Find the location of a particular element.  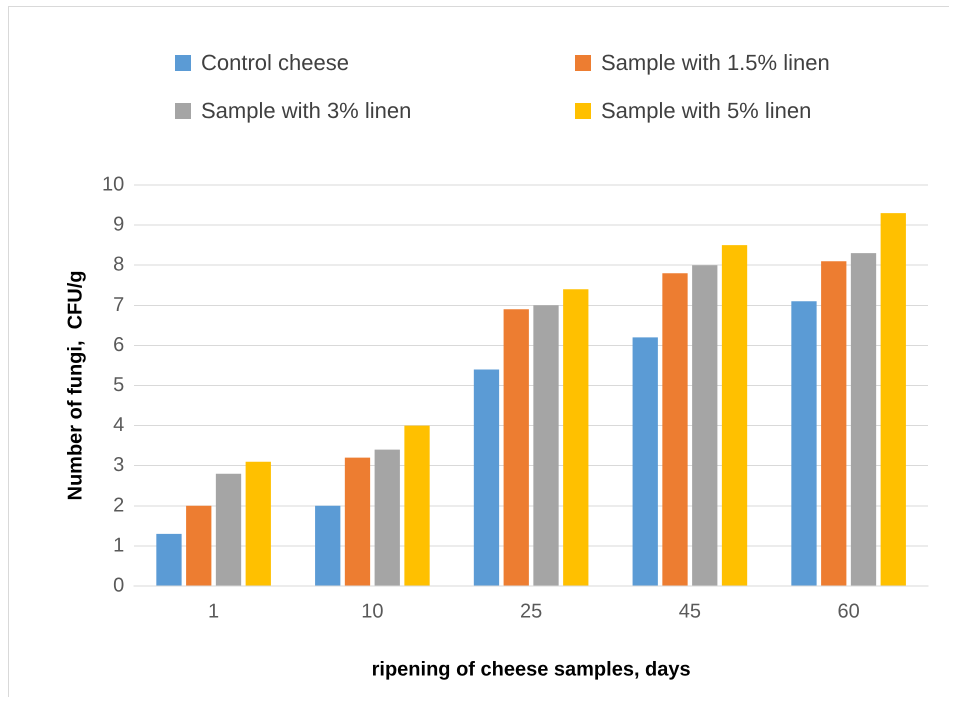

x-tick-label: 10 is located at coordinates (372, 611).